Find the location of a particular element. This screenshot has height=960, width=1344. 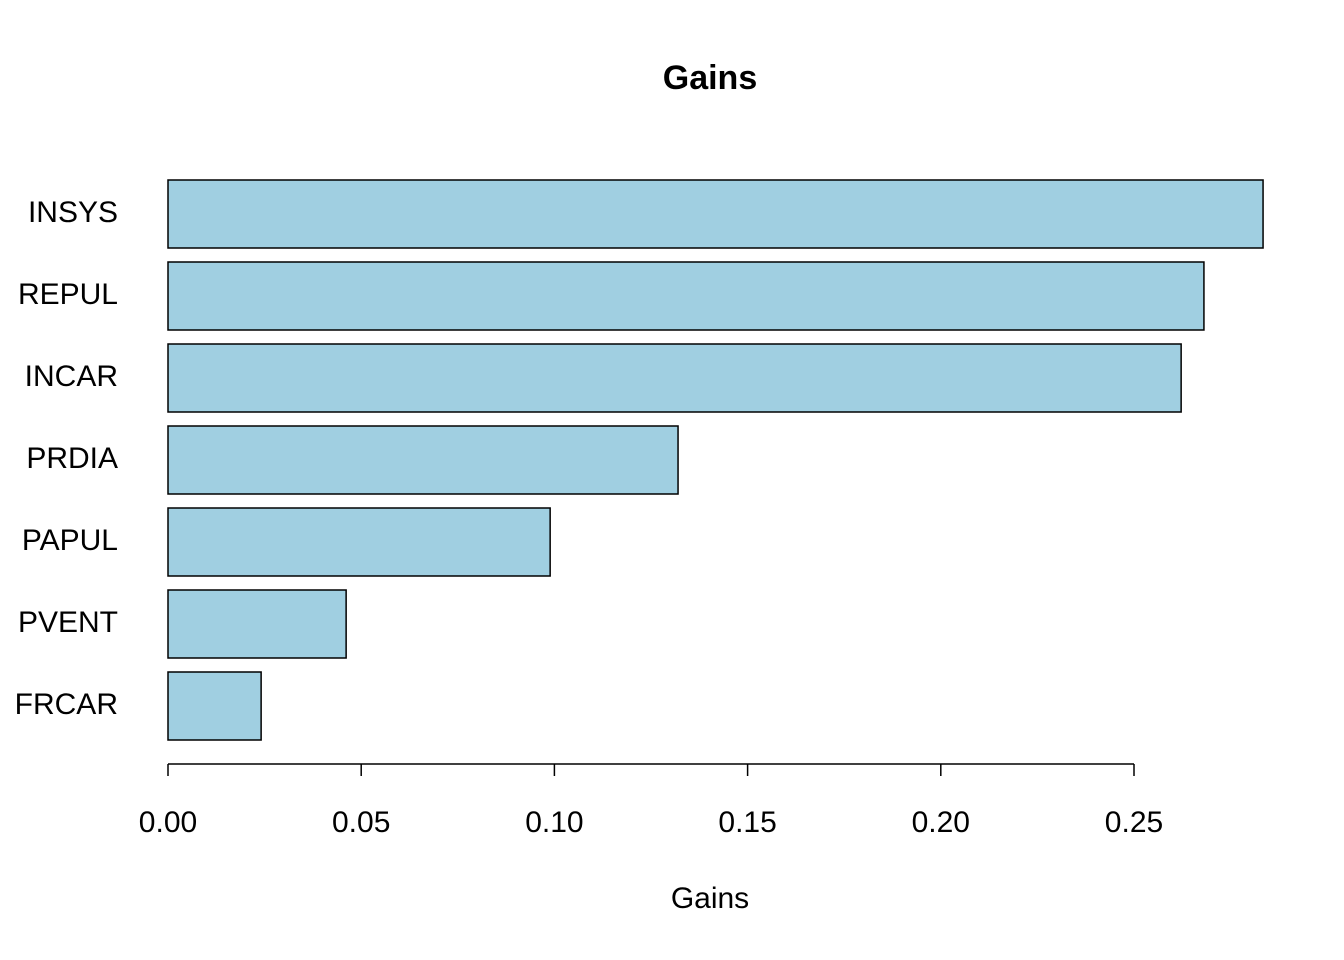

x-tick-label: 0.05 is located at coordinates (361, 822).